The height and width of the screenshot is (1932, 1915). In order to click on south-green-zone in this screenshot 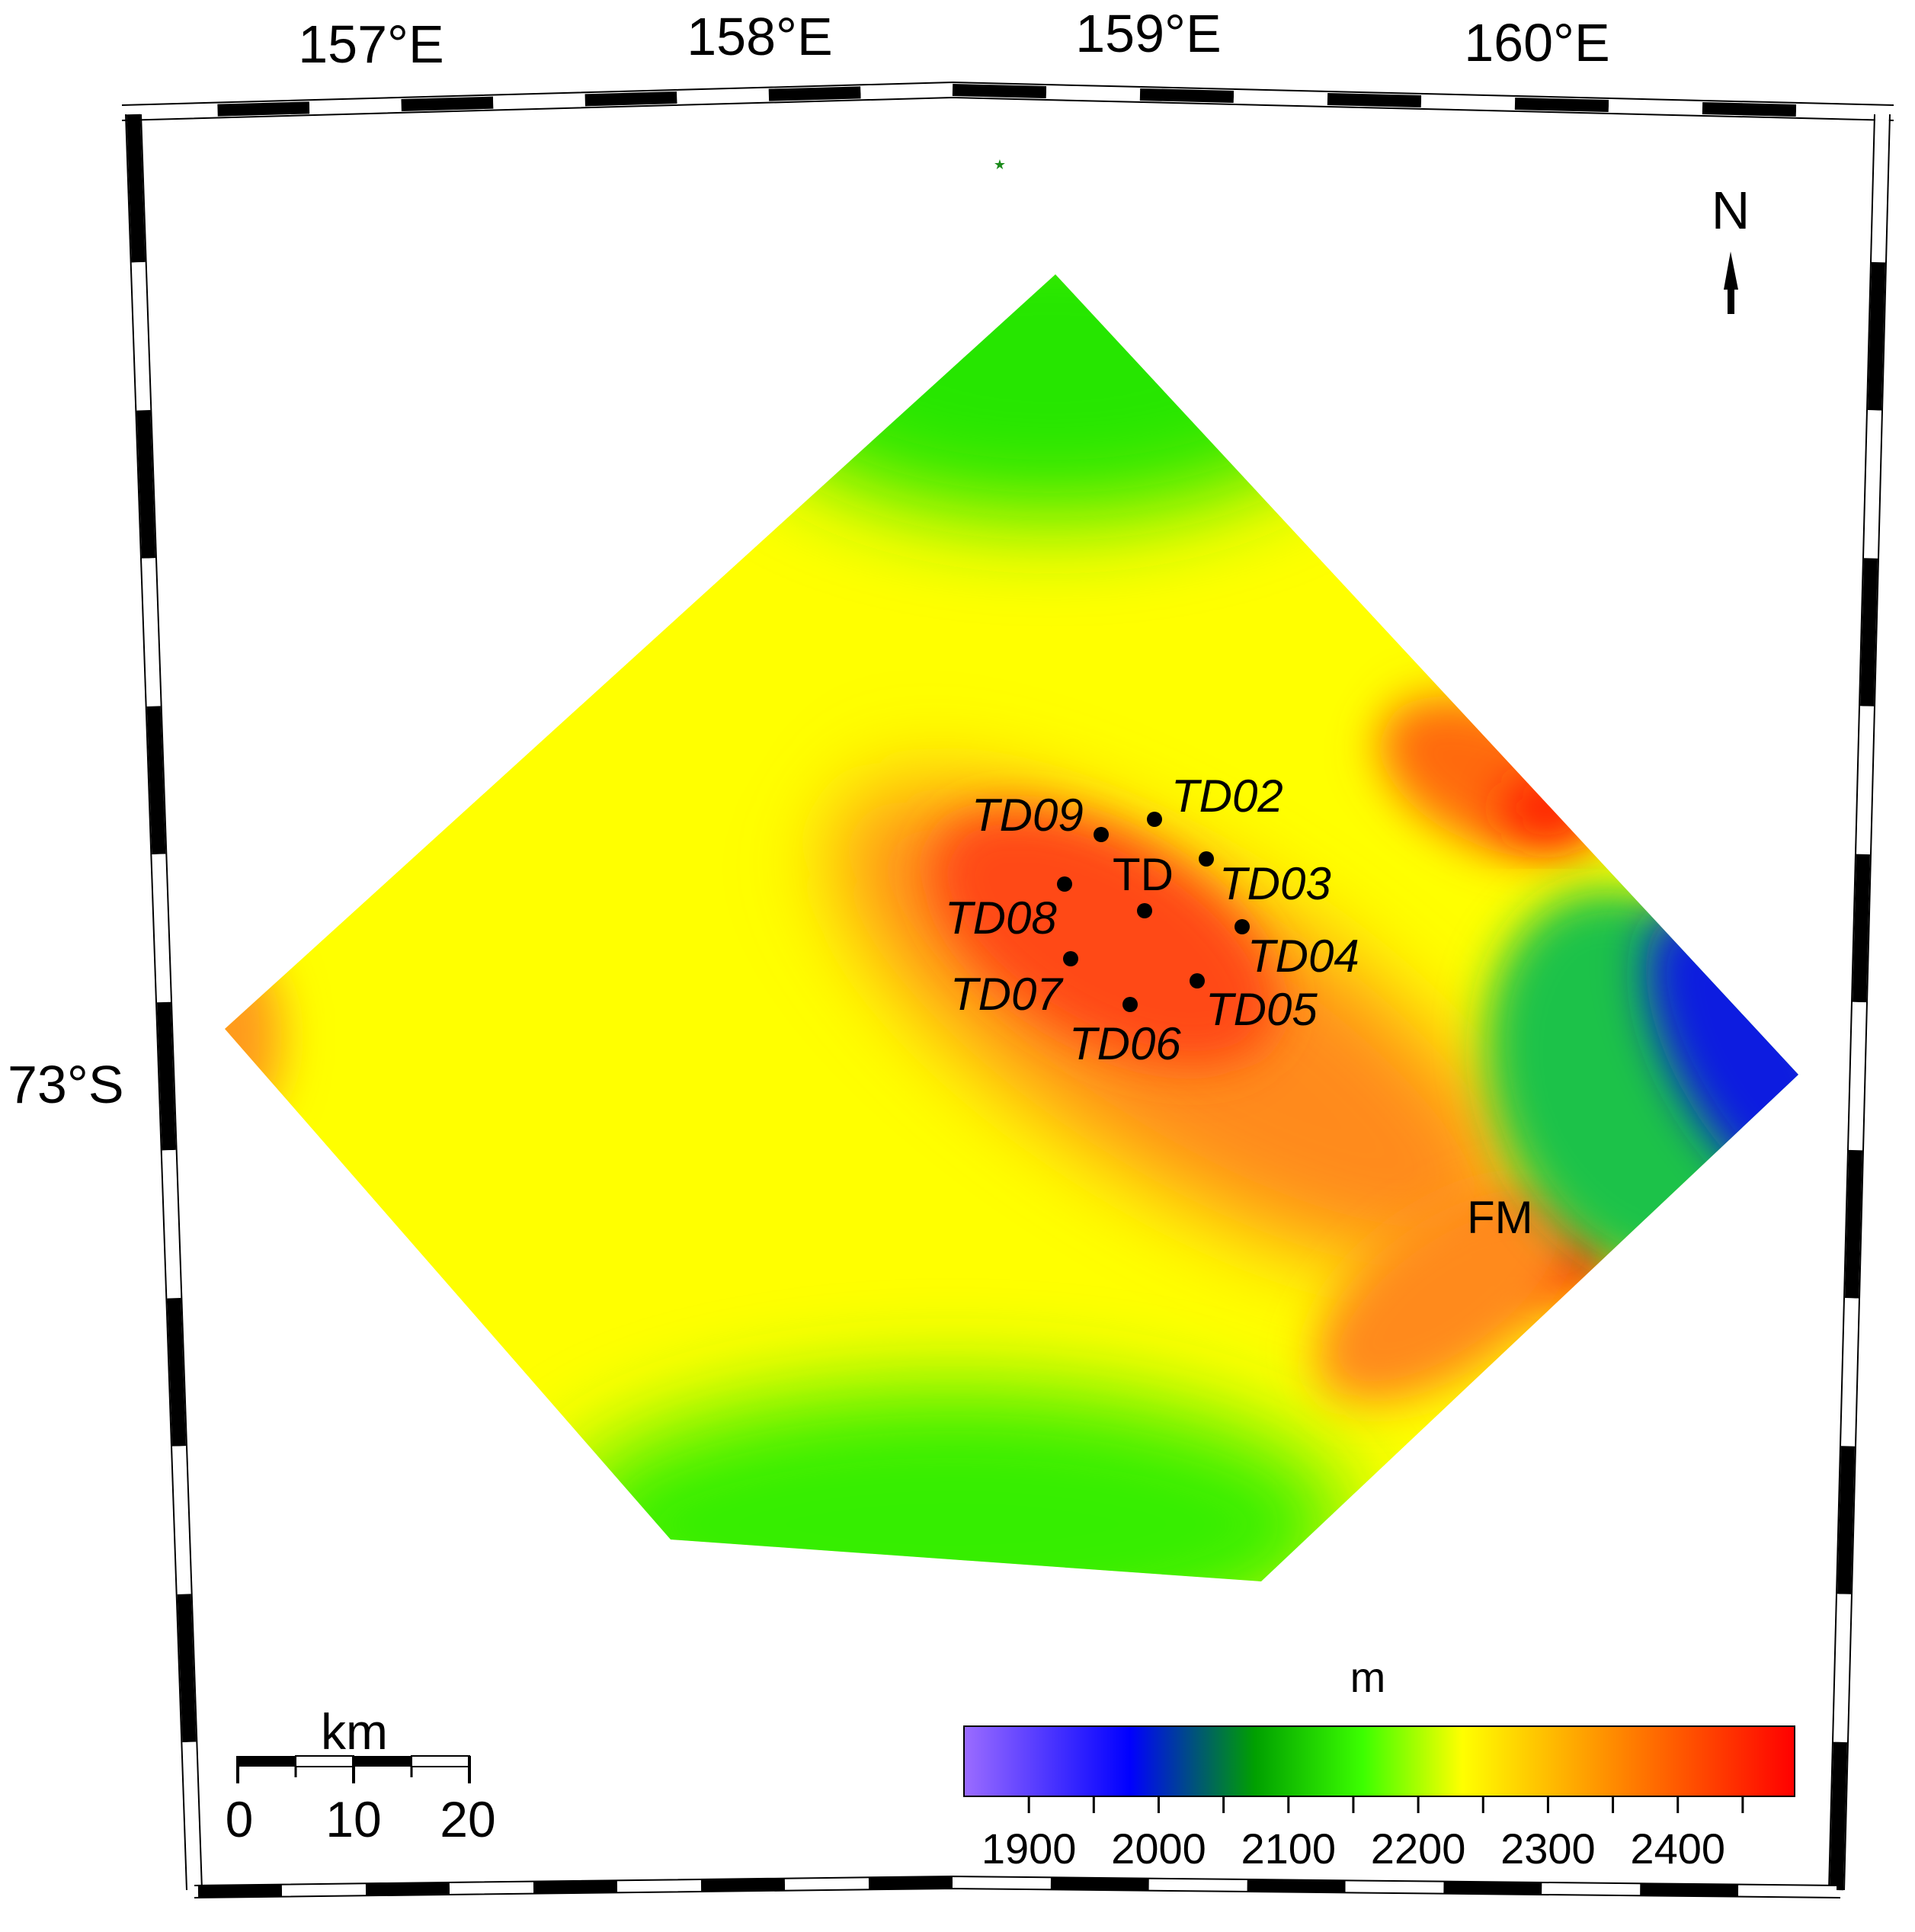, I will do `click(952, 1484)`.